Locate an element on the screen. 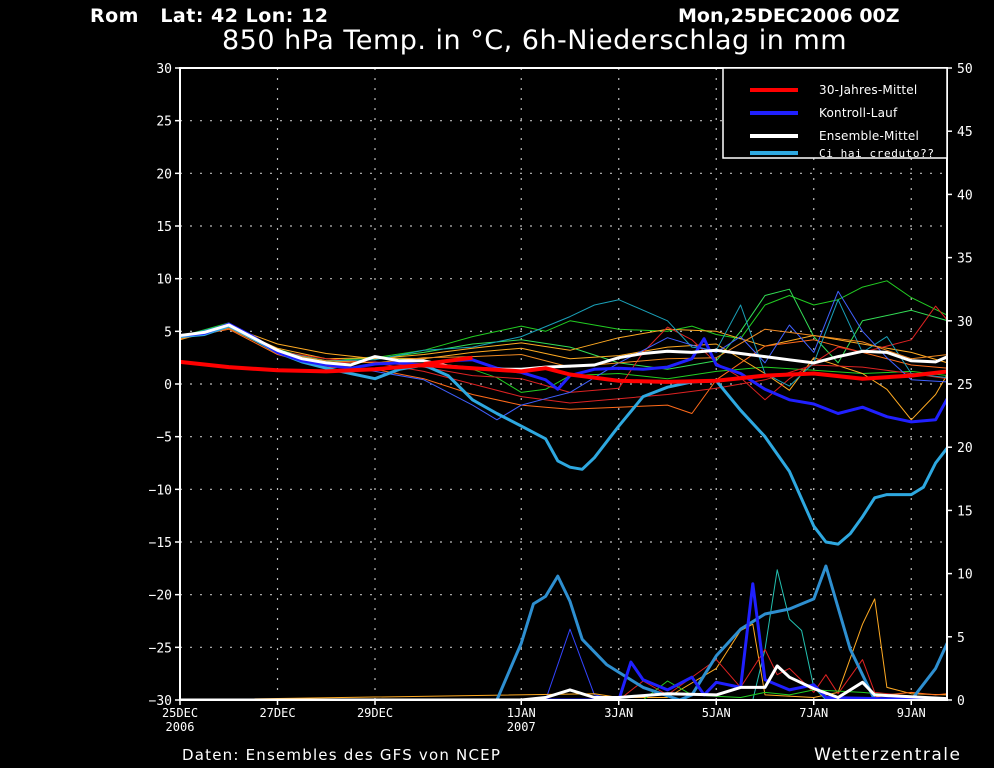 Image resolution: width=994 pixels, height=768 pixels. x-tick-label: 27DEC is located at coordinates (277, 713).